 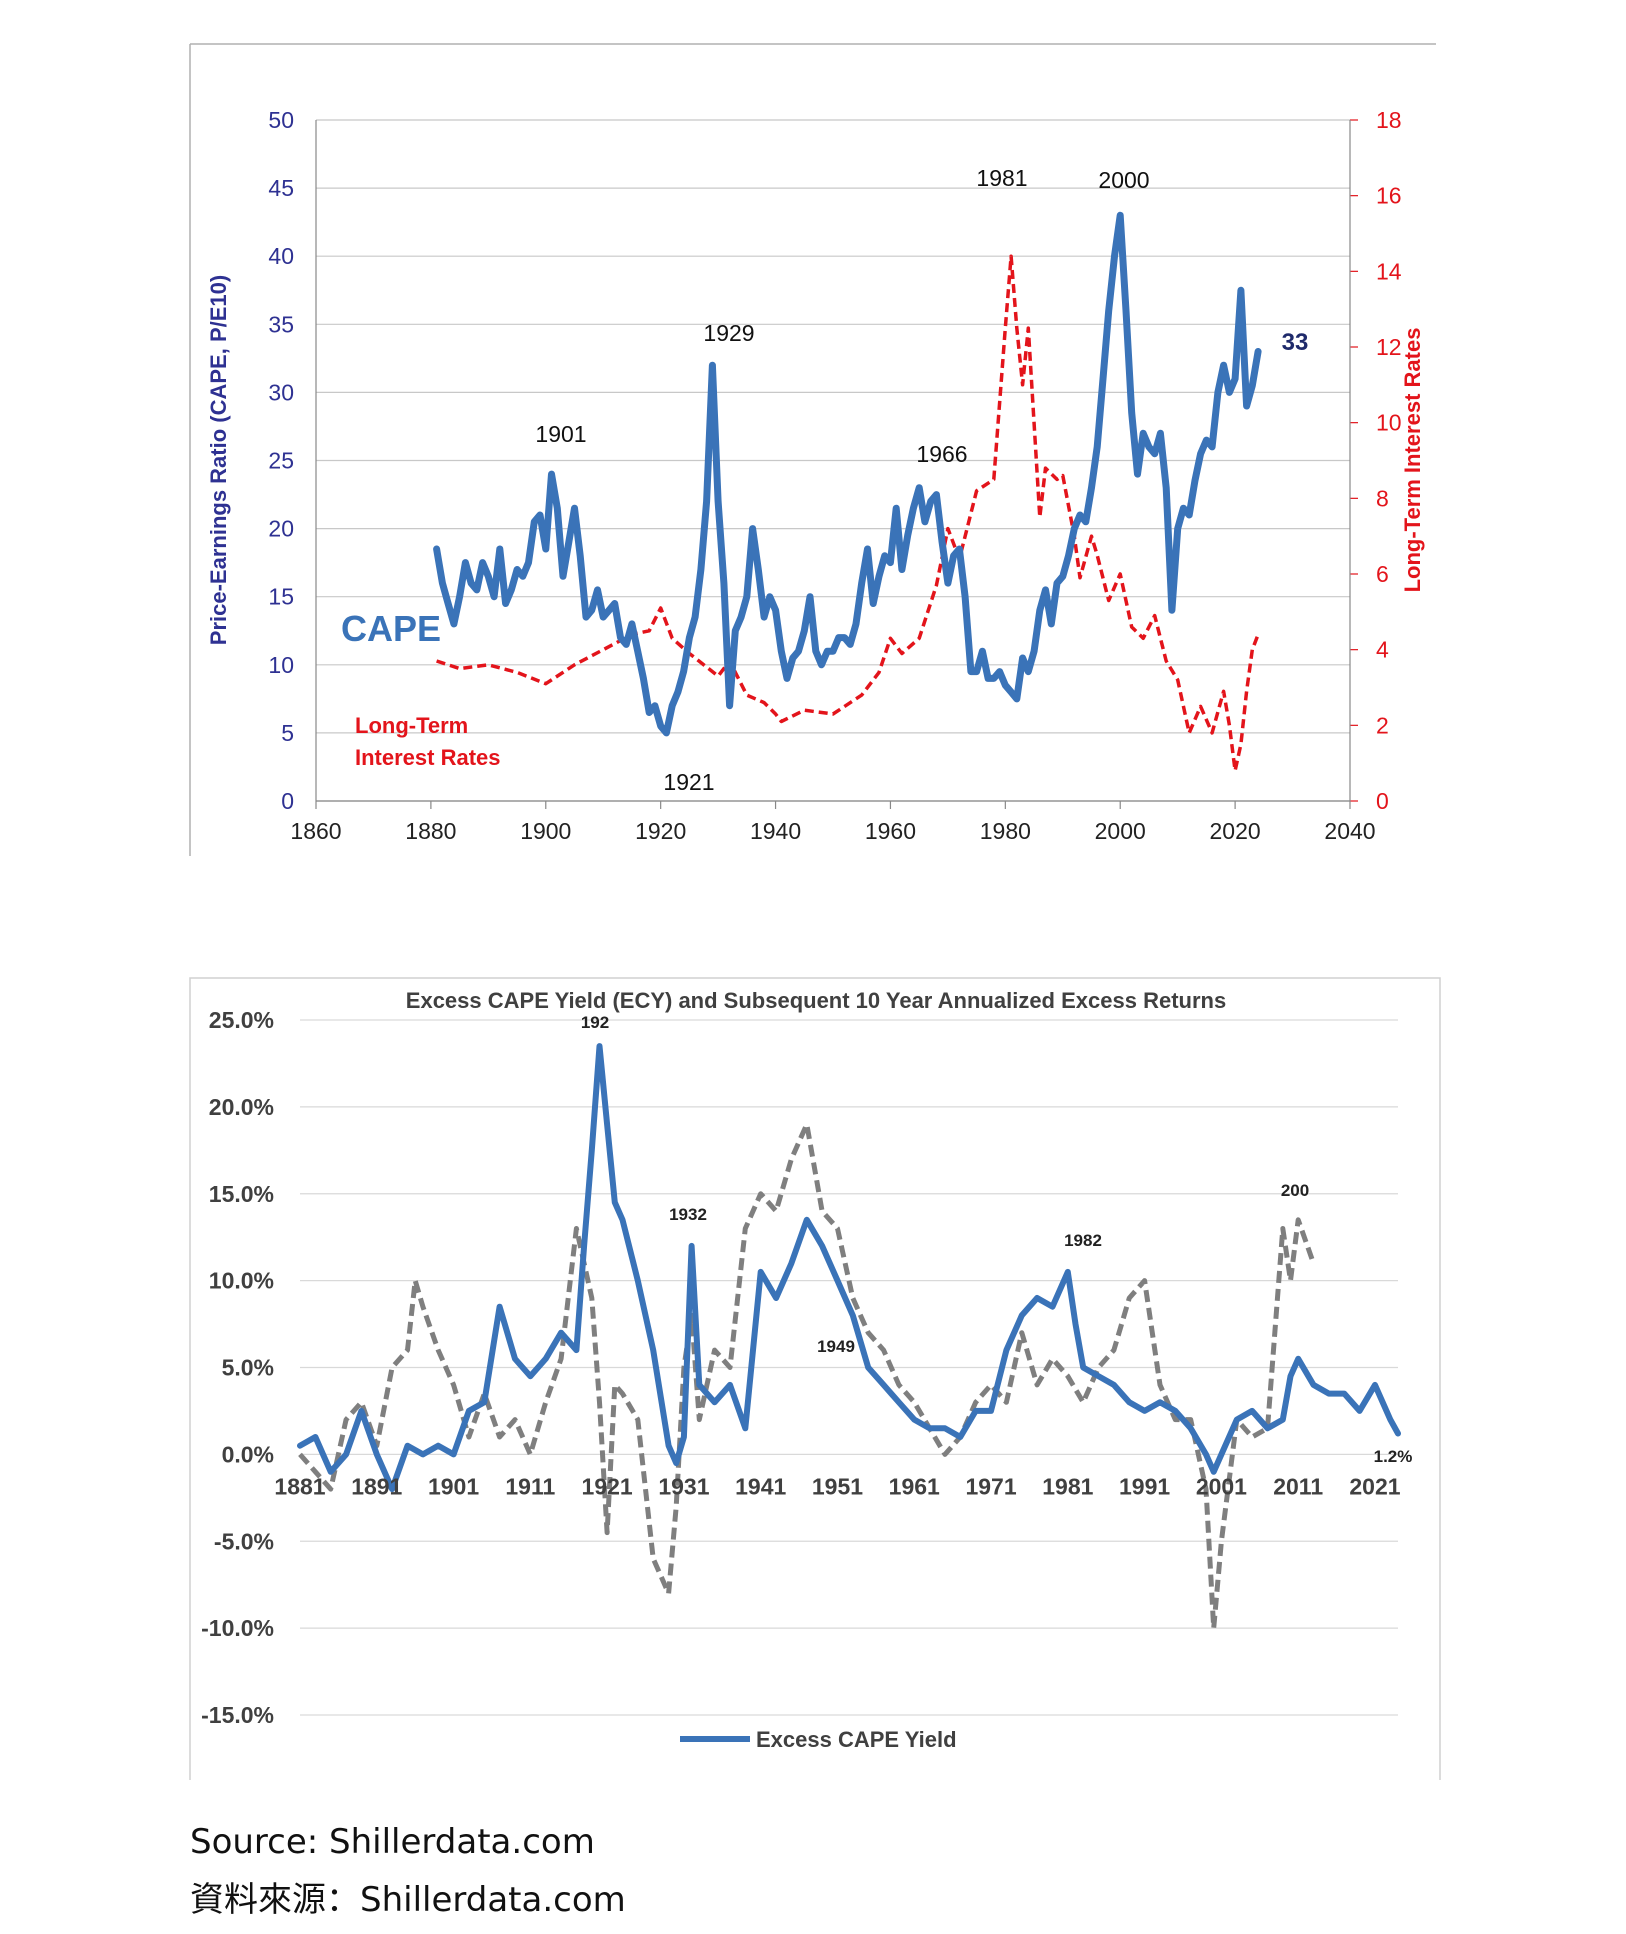 I want to click on x-tick-label: 1971, so click(x=990, y=1486).